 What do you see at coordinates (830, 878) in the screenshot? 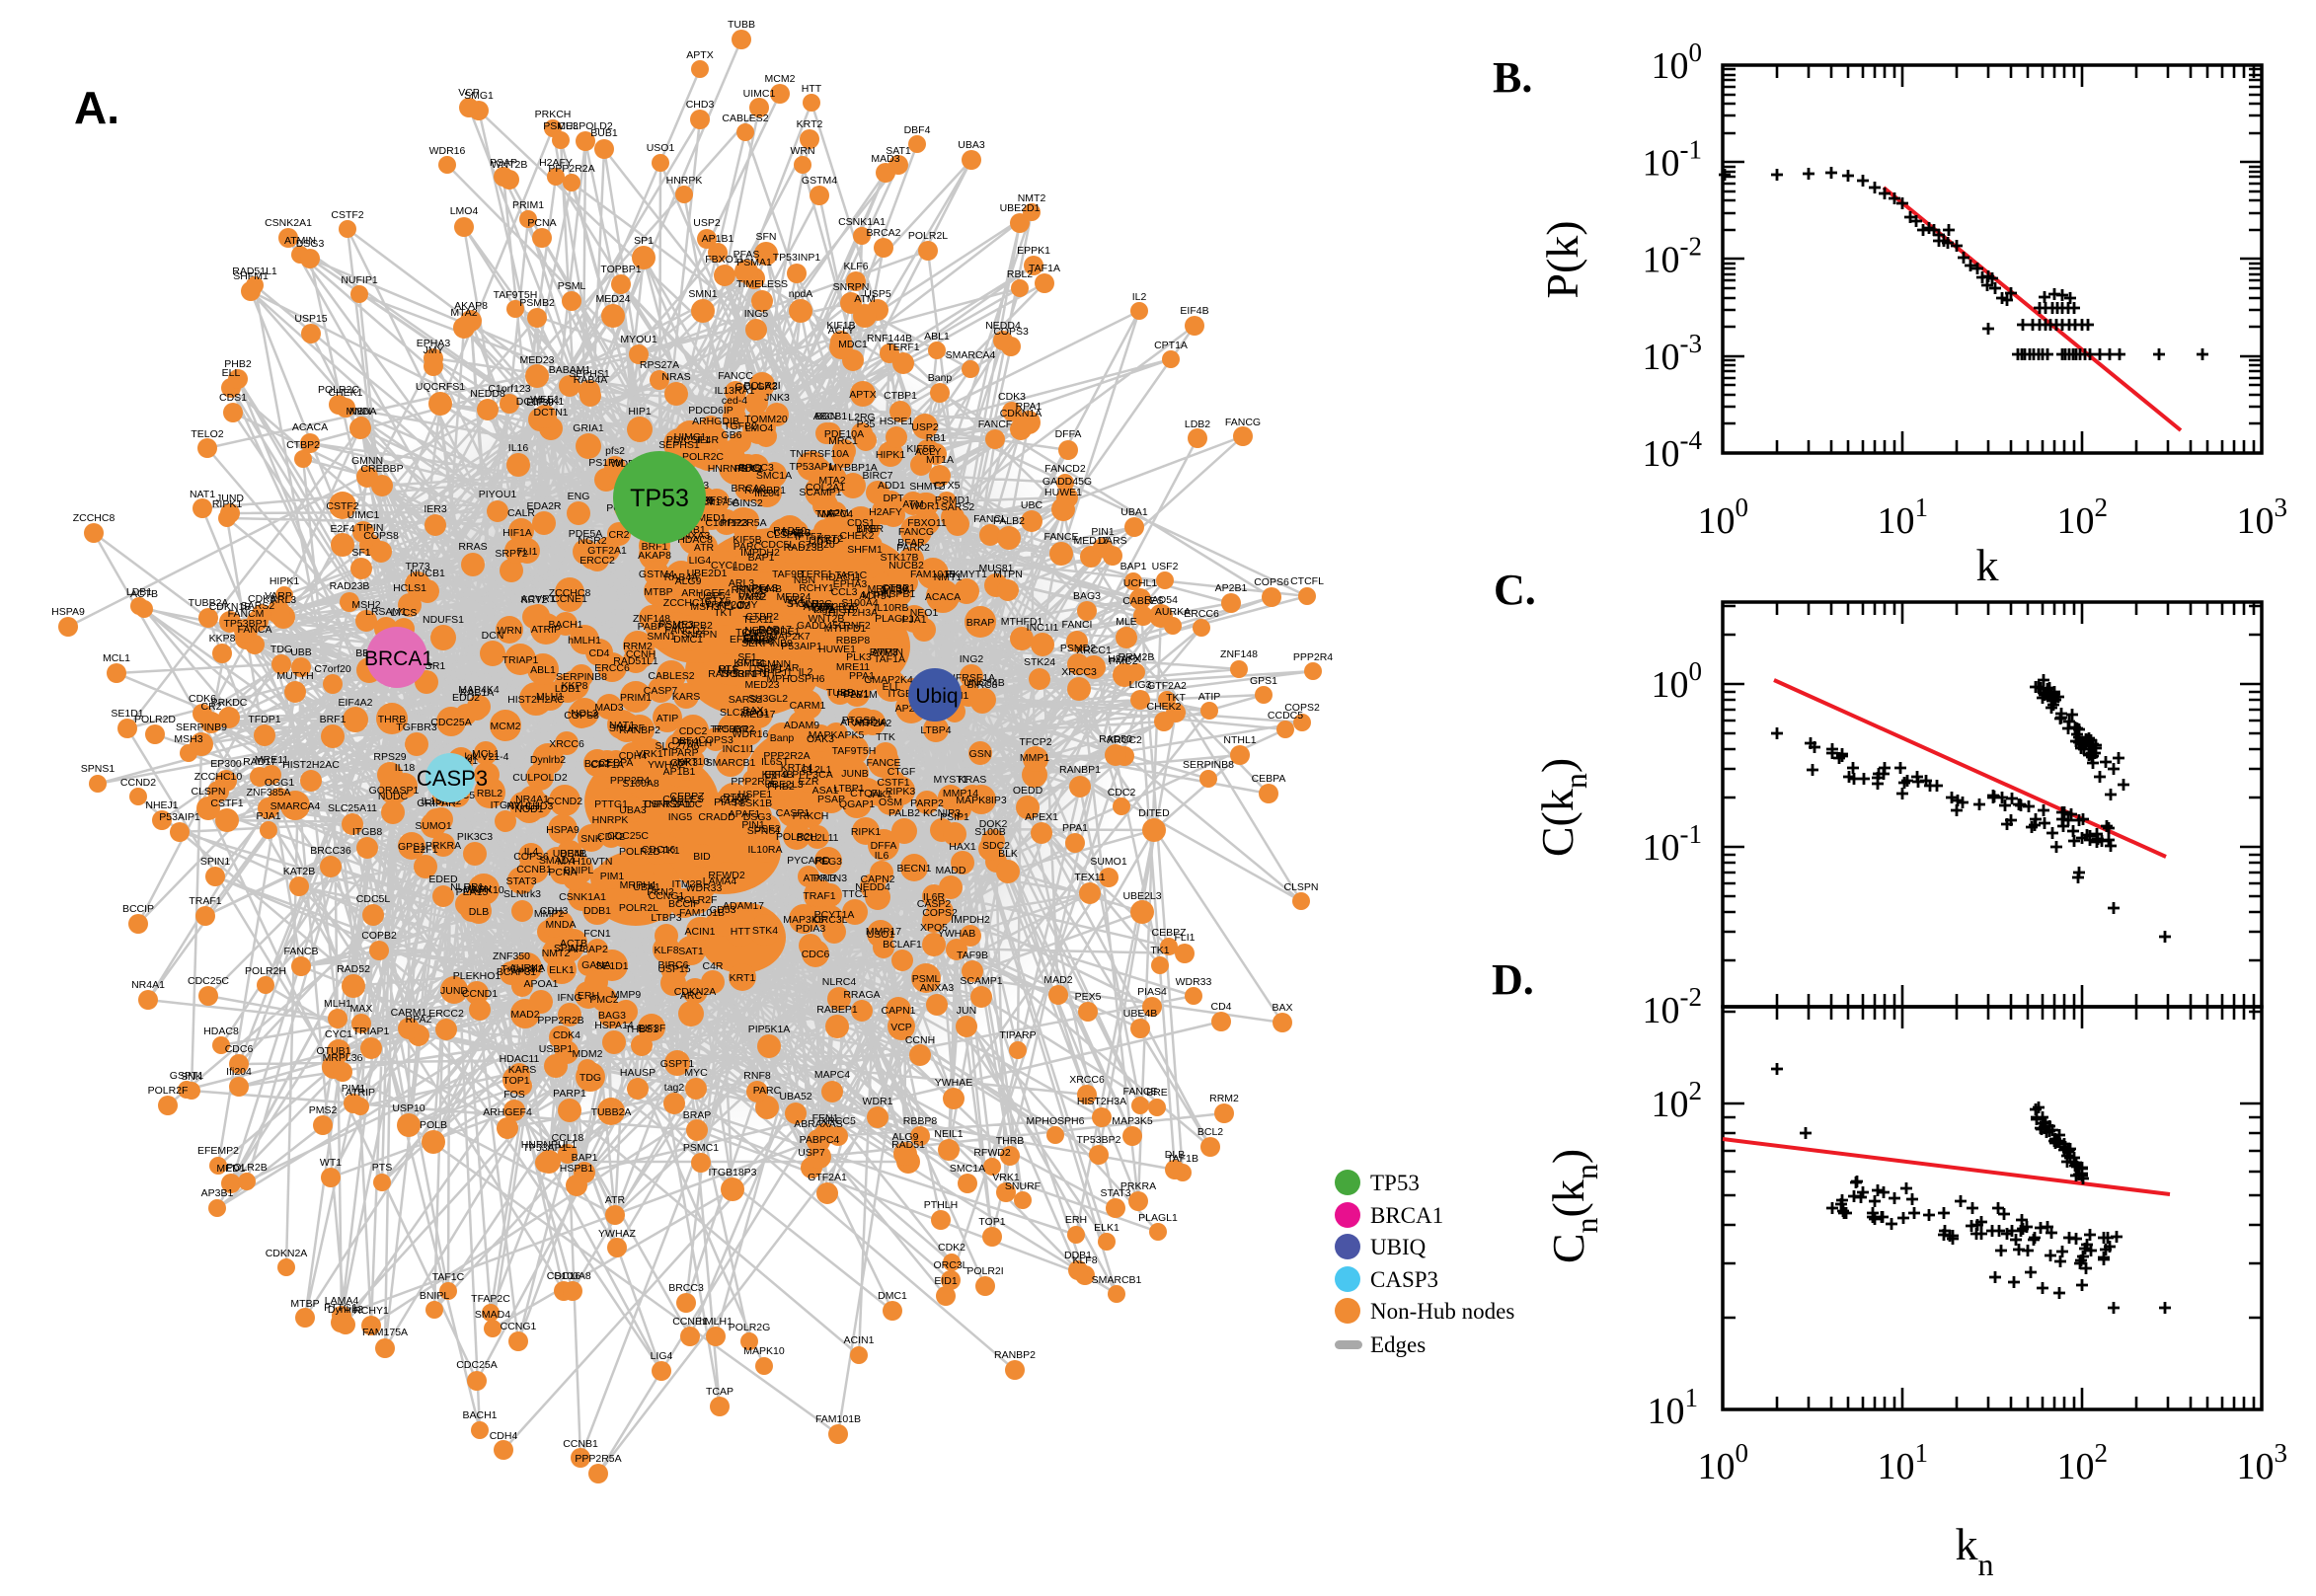
I see `svg-text: PRTN3` at bounding box center [830, 878].